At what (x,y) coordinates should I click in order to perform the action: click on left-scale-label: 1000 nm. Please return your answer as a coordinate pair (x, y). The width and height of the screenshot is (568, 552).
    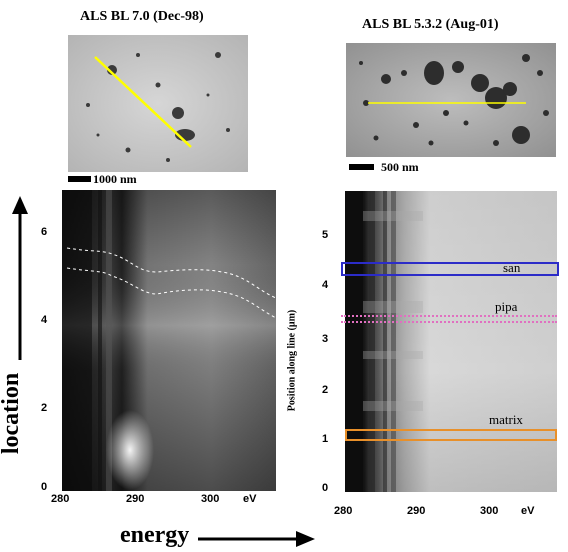
    Looking at the image, I should click on (115, 179).